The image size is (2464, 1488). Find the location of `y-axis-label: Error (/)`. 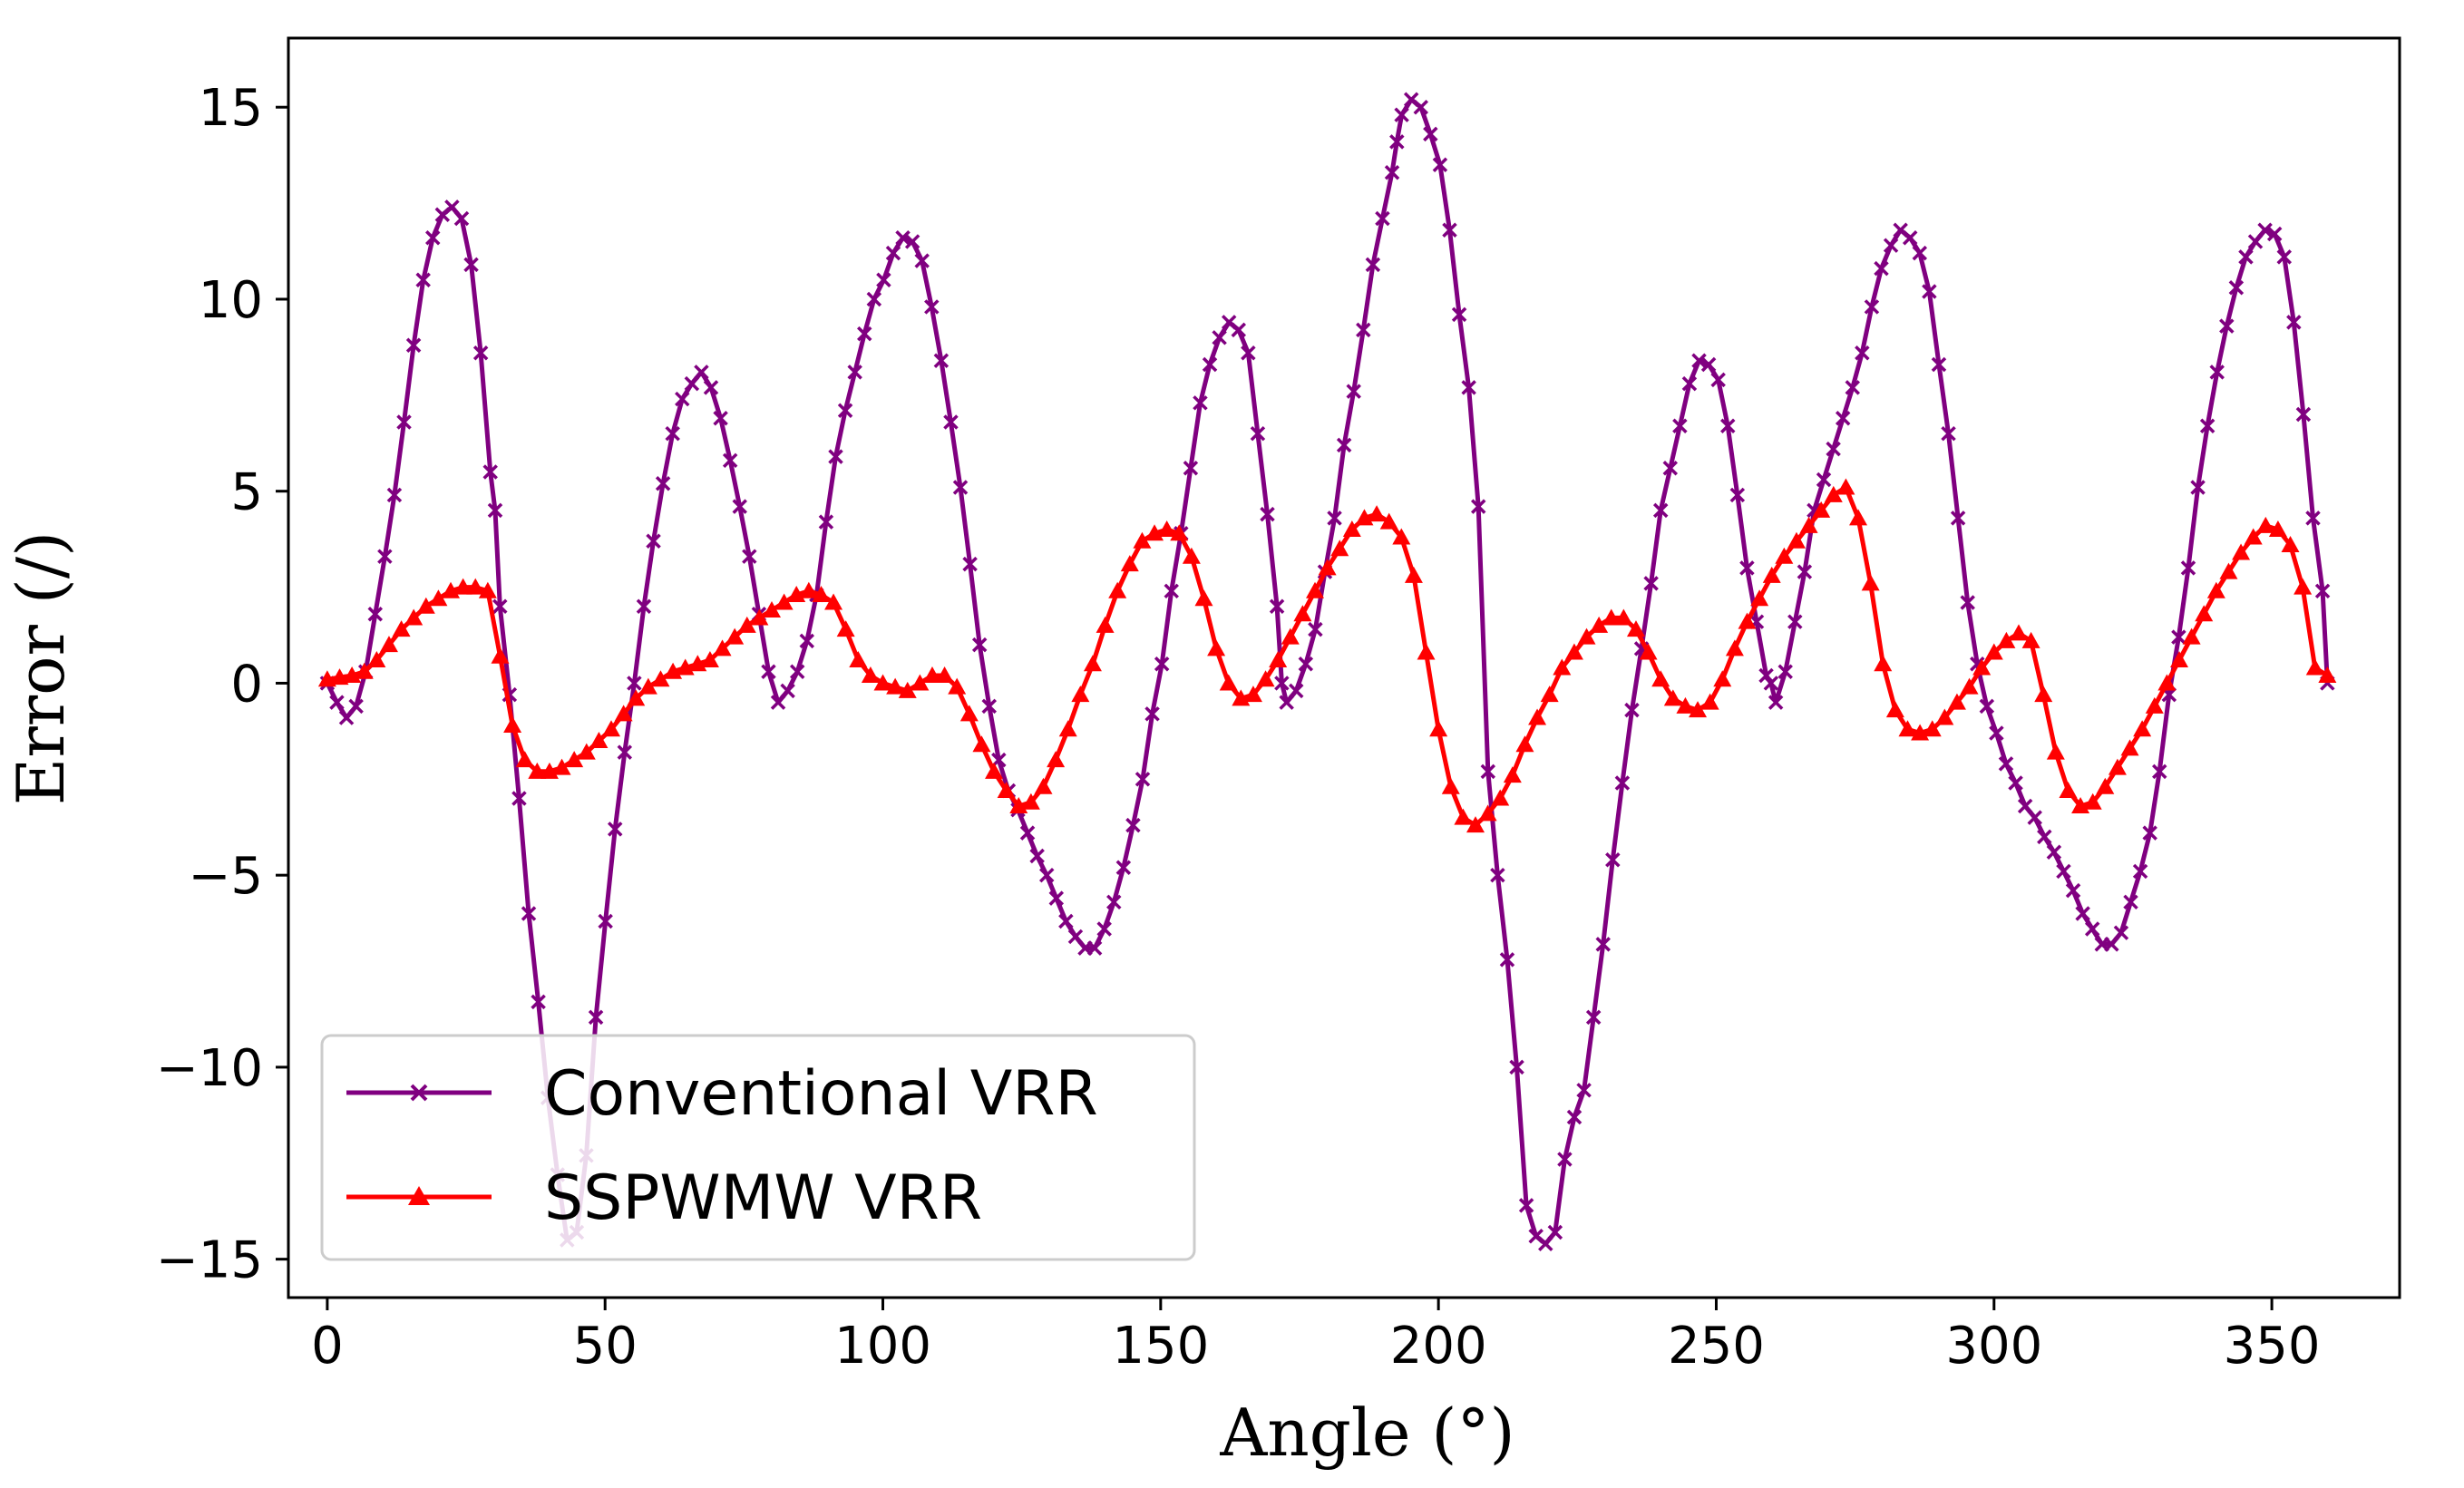

y-axis-label: Error (/) is located at coordinates (41, 668).